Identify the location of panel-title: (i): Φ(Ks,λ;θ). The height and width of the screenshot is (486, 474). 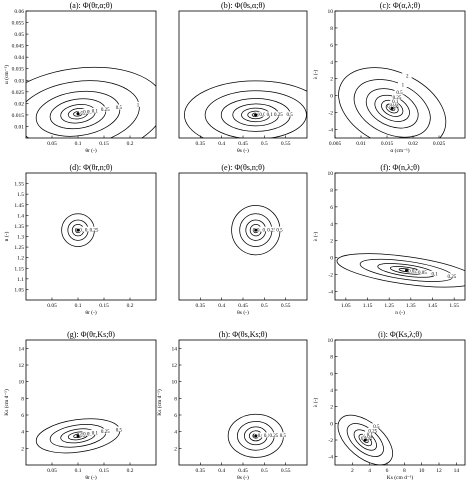
(400, 334).